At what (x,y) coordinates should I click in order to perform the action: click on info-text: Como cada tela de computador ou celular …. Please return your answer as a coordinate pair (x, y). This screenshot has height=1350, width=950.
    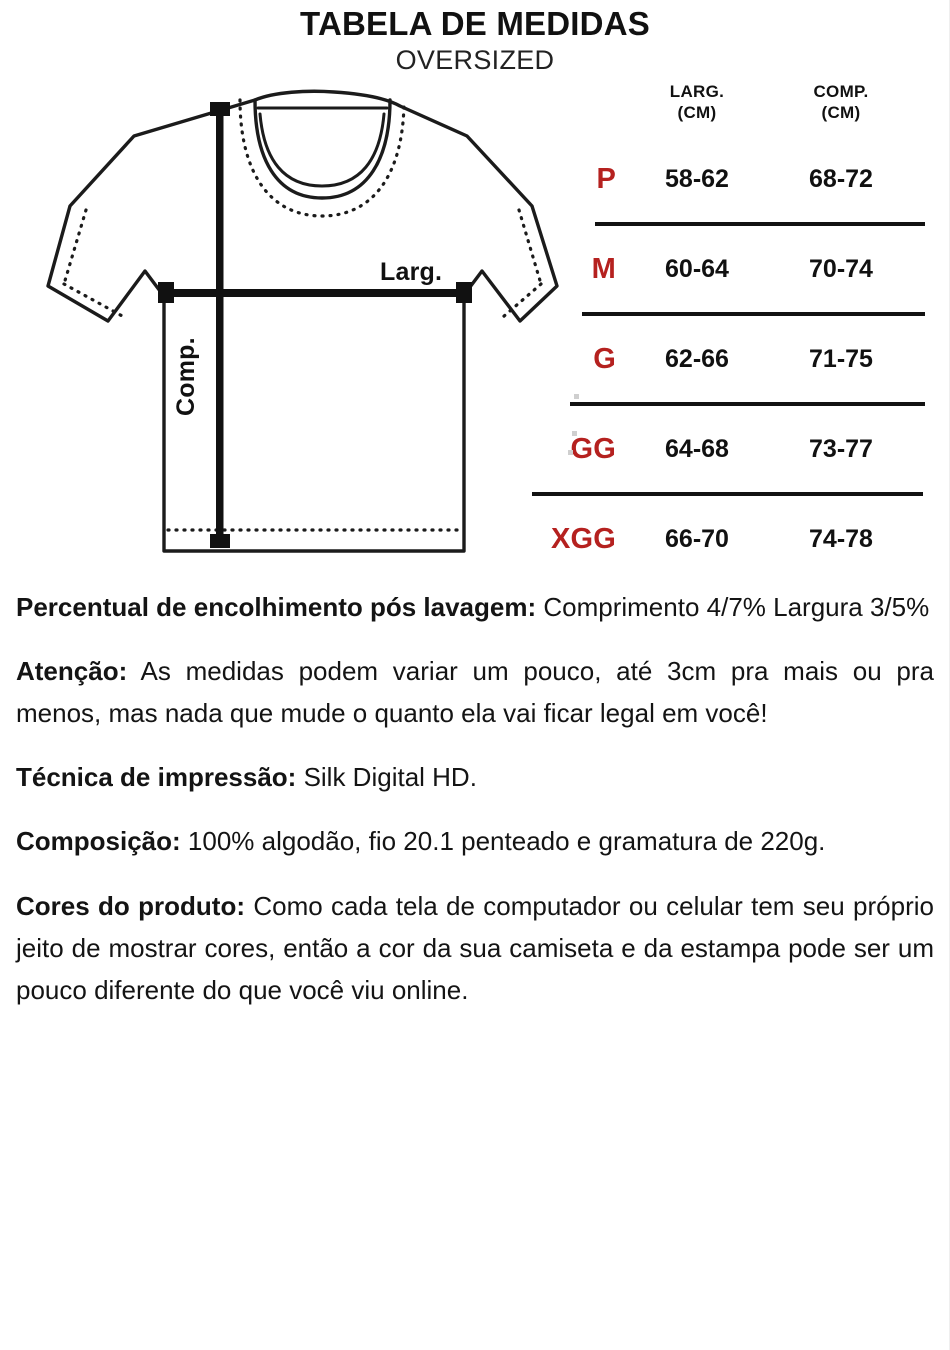
    Looking at the image, I should click on (475, 947).